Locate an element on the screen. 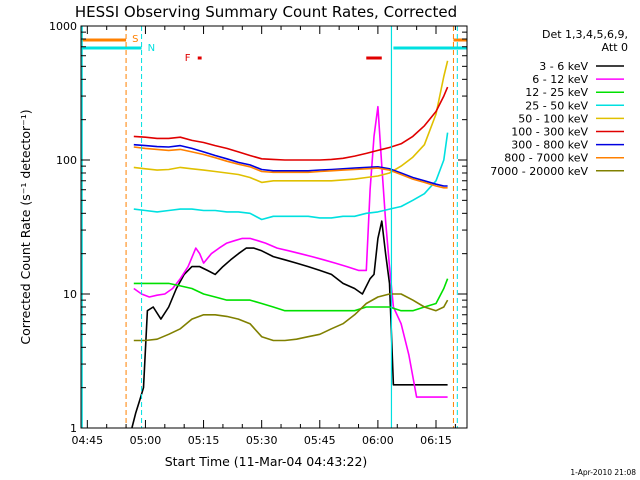 The width and height of the screenshot is (640, 480). x-tick-label: 06:00 is located at coordinates (378, 440).